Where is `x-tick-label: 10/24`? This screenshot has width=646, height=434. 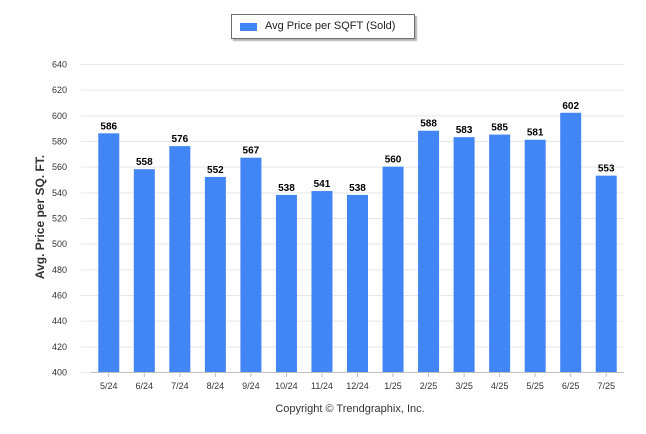 x-tick-label: 10/24 is located at coordinates (286, 386).